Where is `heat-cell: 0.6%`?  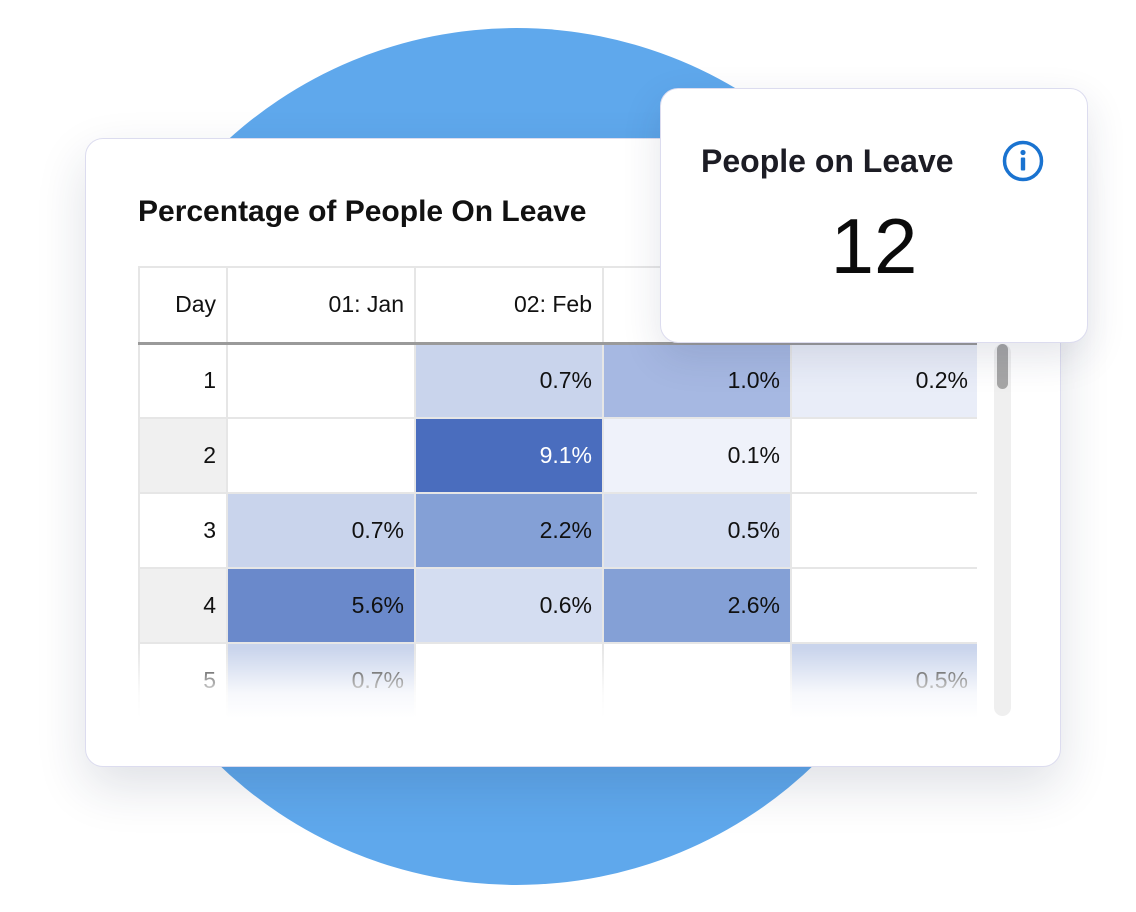 heat-cell: 0.6% is located at coordinates (509, 605).